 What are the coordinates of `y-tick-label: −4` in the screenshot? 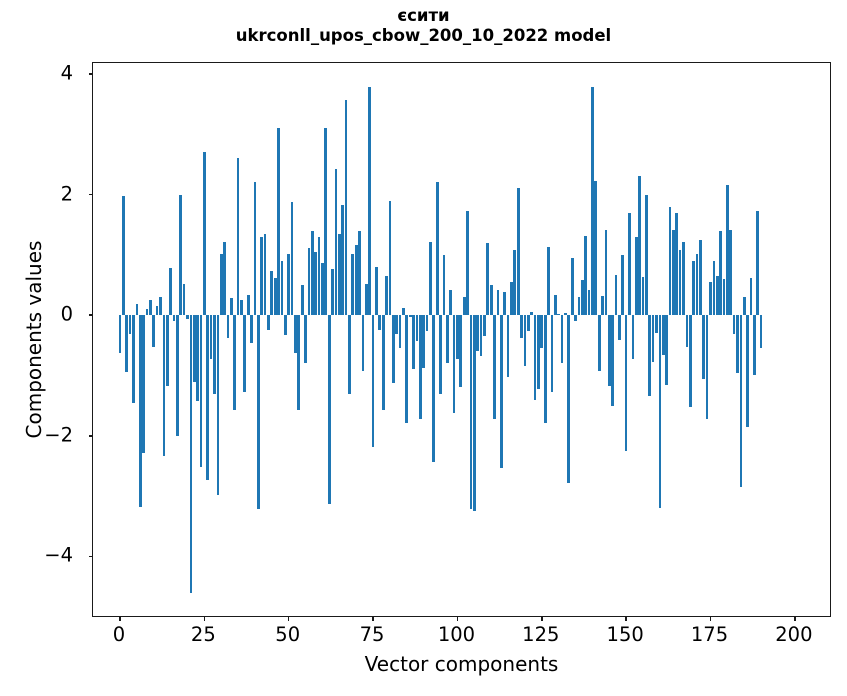 It's located at (58, 555).